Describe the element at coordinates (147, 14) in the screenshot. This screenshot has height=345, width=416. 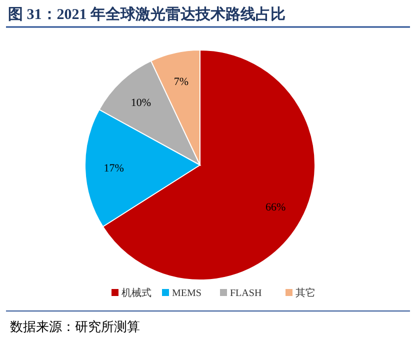
I see `chart-title: 图 31：2021 年全球激光雷达技术路线占比` at that location.